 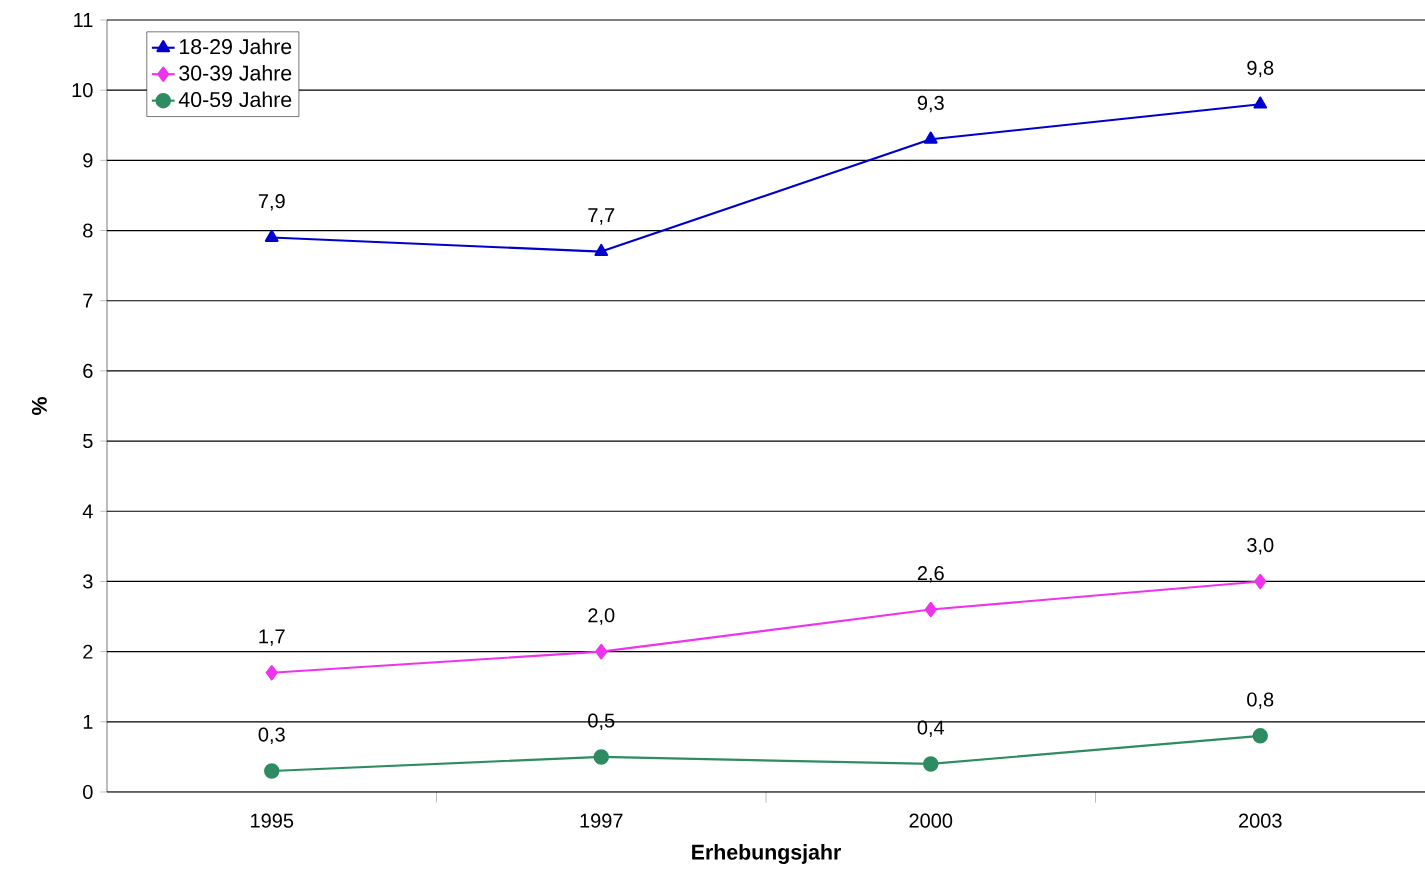 What do you see at coordinates (87, 511) in the screenshot?
I see `y-tick-label: 4` at bounding box center [87, 511].